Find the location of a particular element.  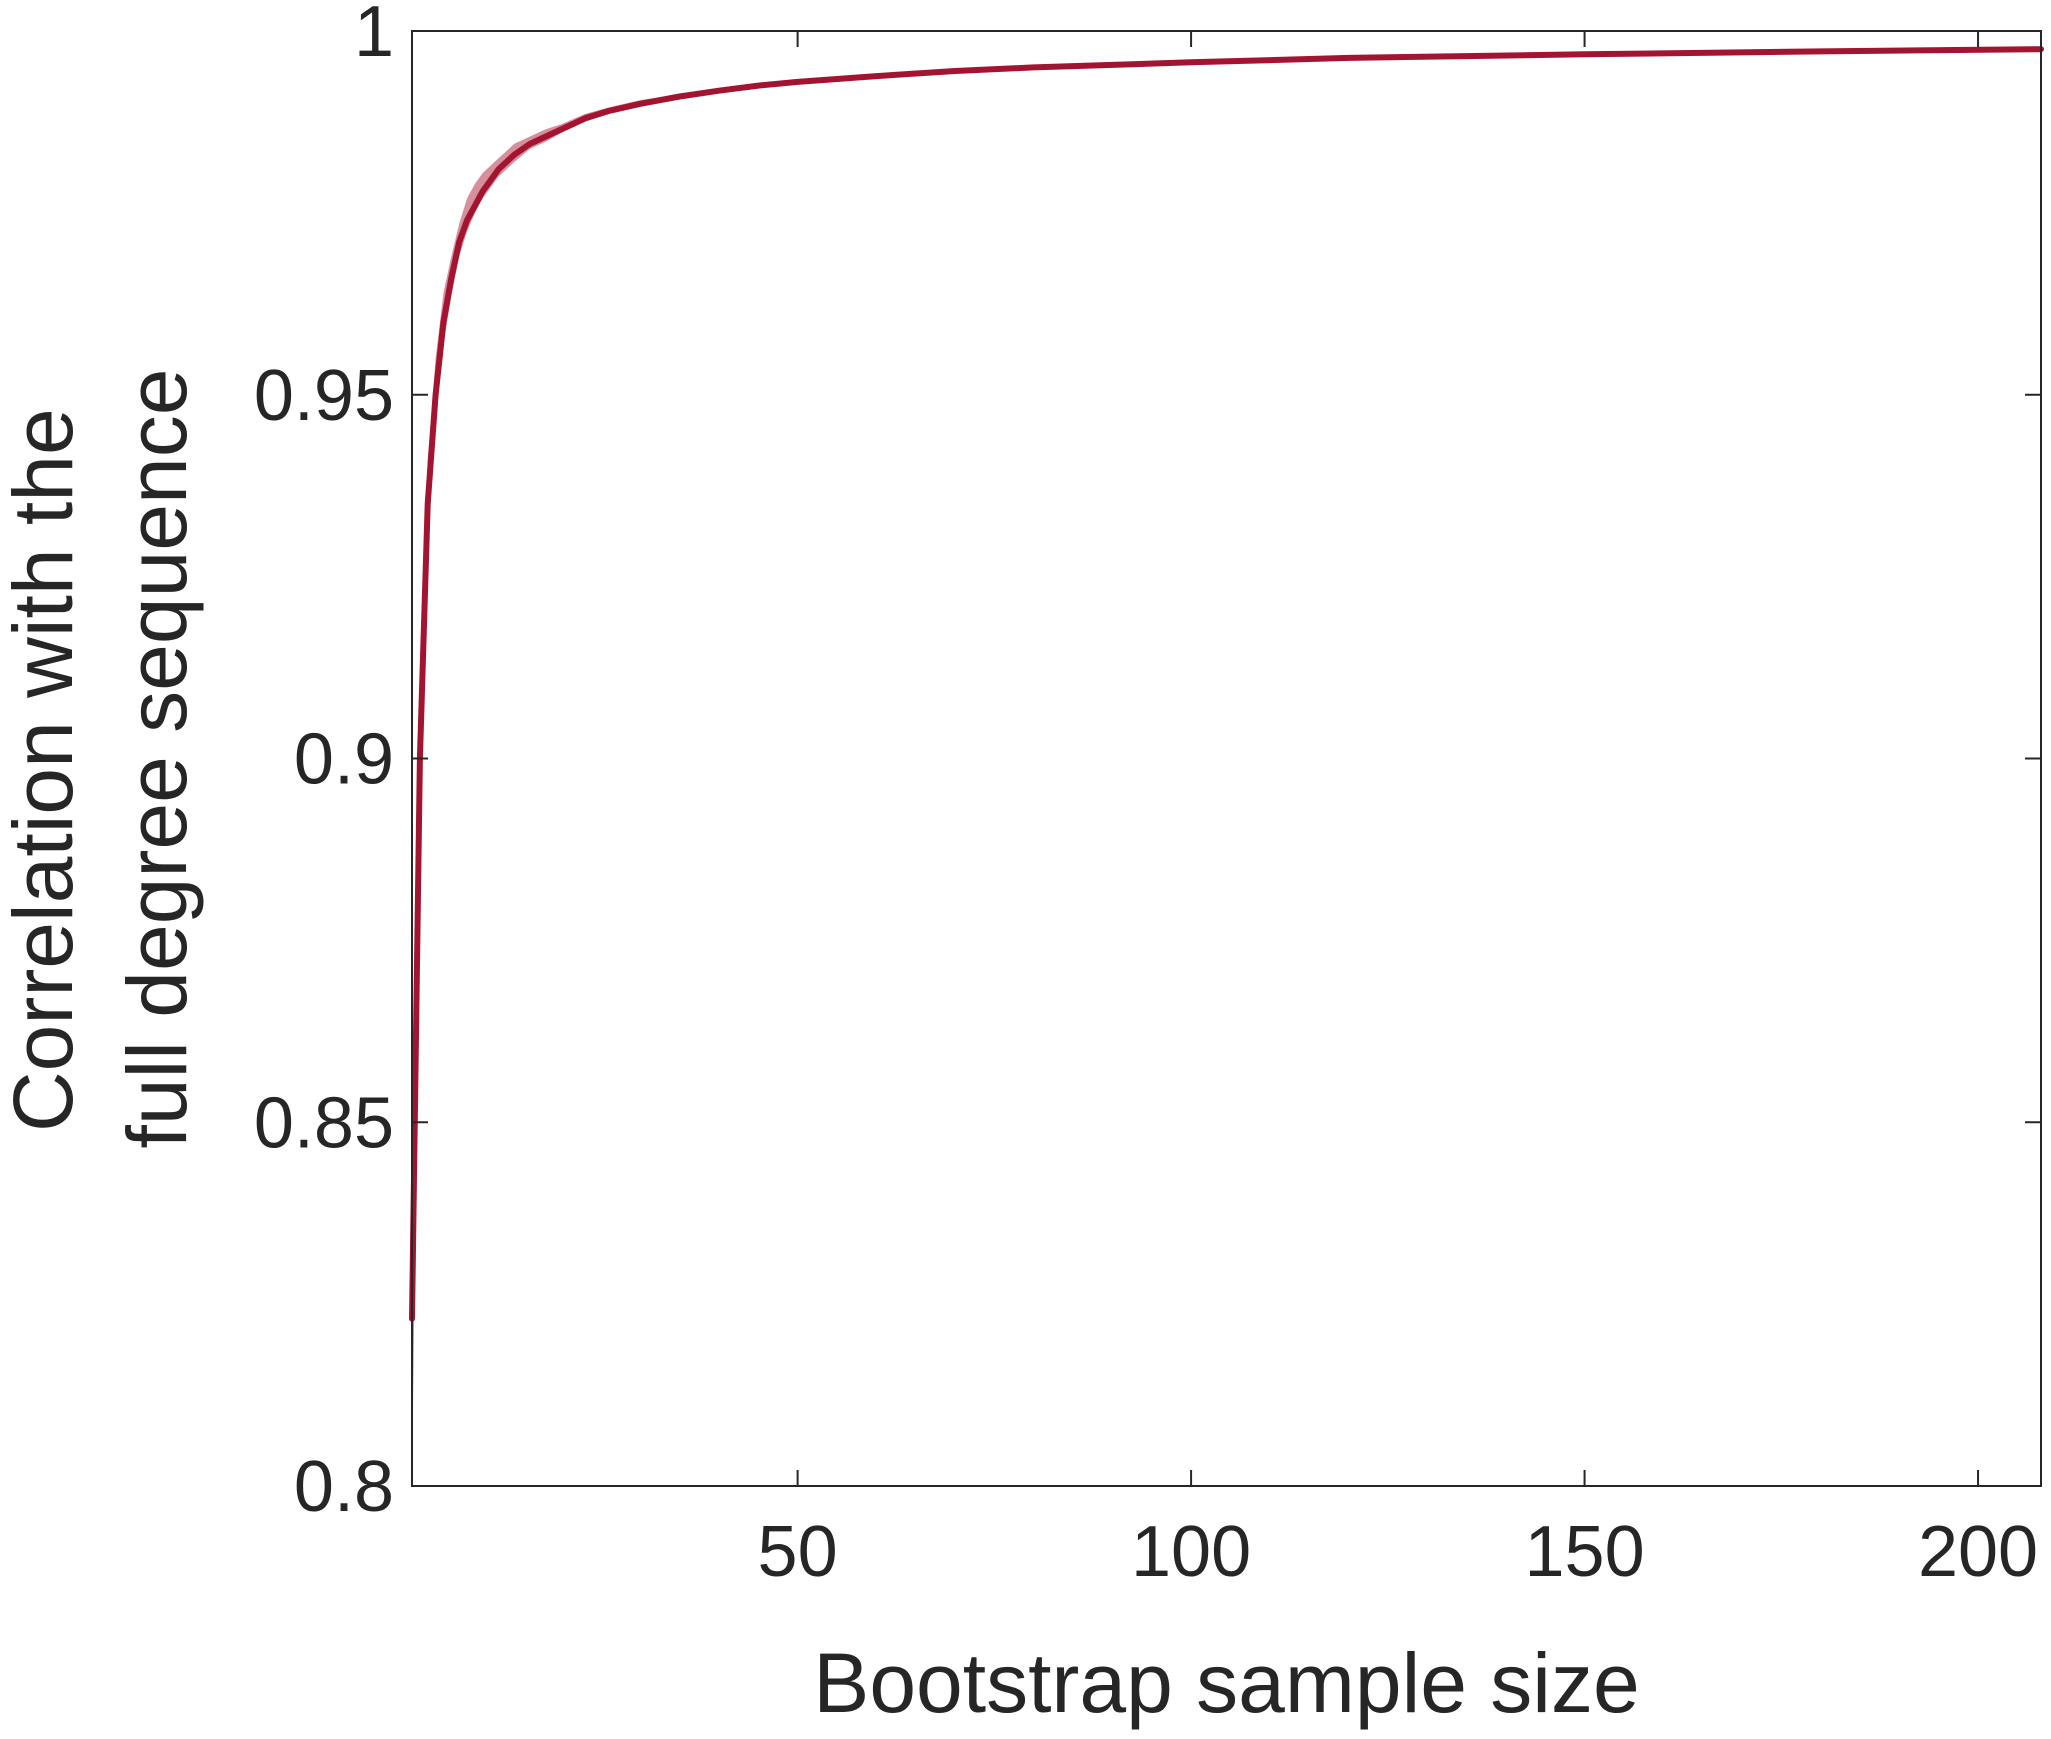

x-tick-label: 50 is located at coordinates (798, 1552).